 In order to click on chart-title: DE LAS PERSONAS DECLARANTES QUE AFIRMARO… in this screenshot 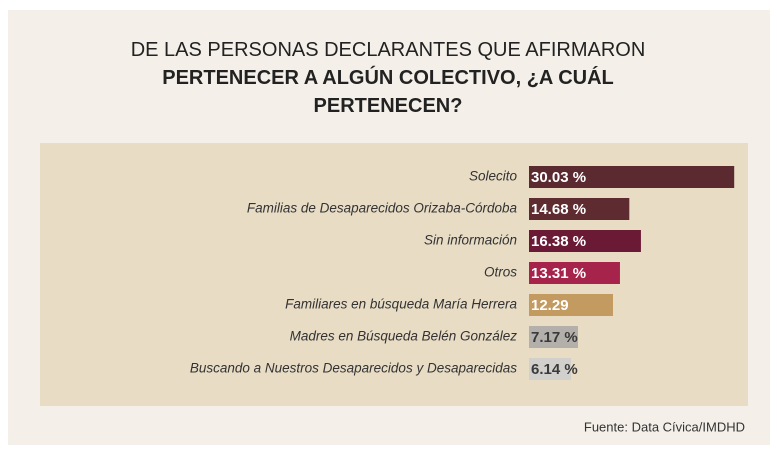, I will do `click(388, 50)`.